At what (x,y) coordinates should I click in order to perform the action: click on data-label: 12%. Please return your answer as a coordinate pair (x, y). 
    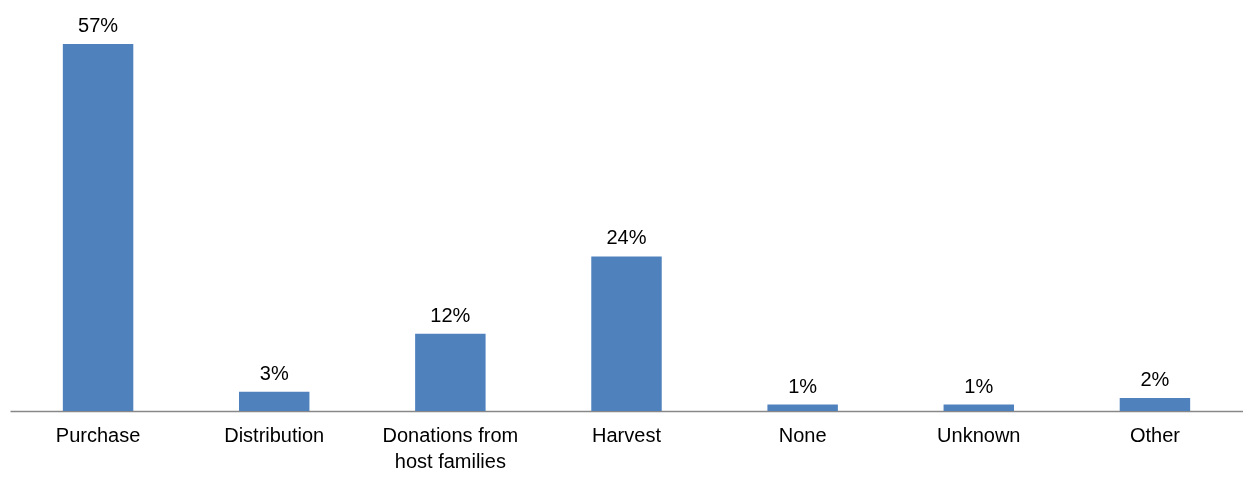
    Looking at the image, I should click on (450, 314).